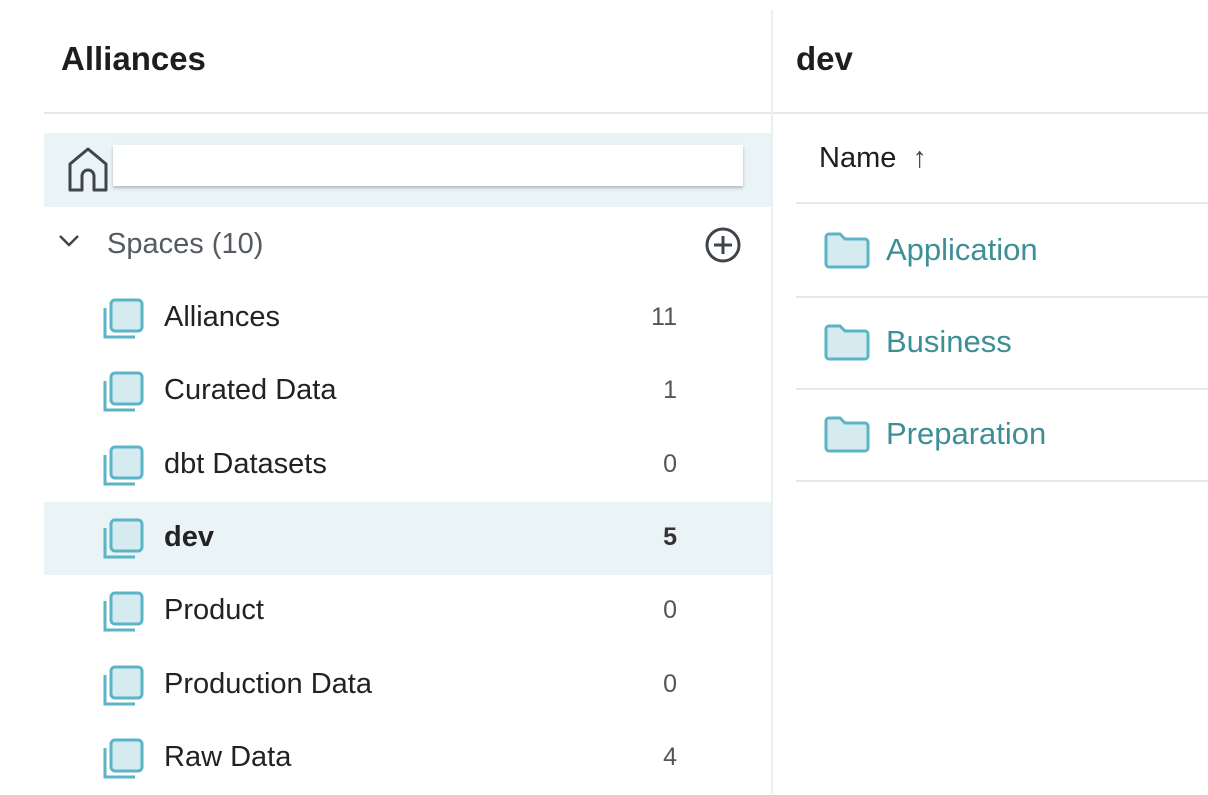  I want to click on add-space-icon, so click(723, 245).